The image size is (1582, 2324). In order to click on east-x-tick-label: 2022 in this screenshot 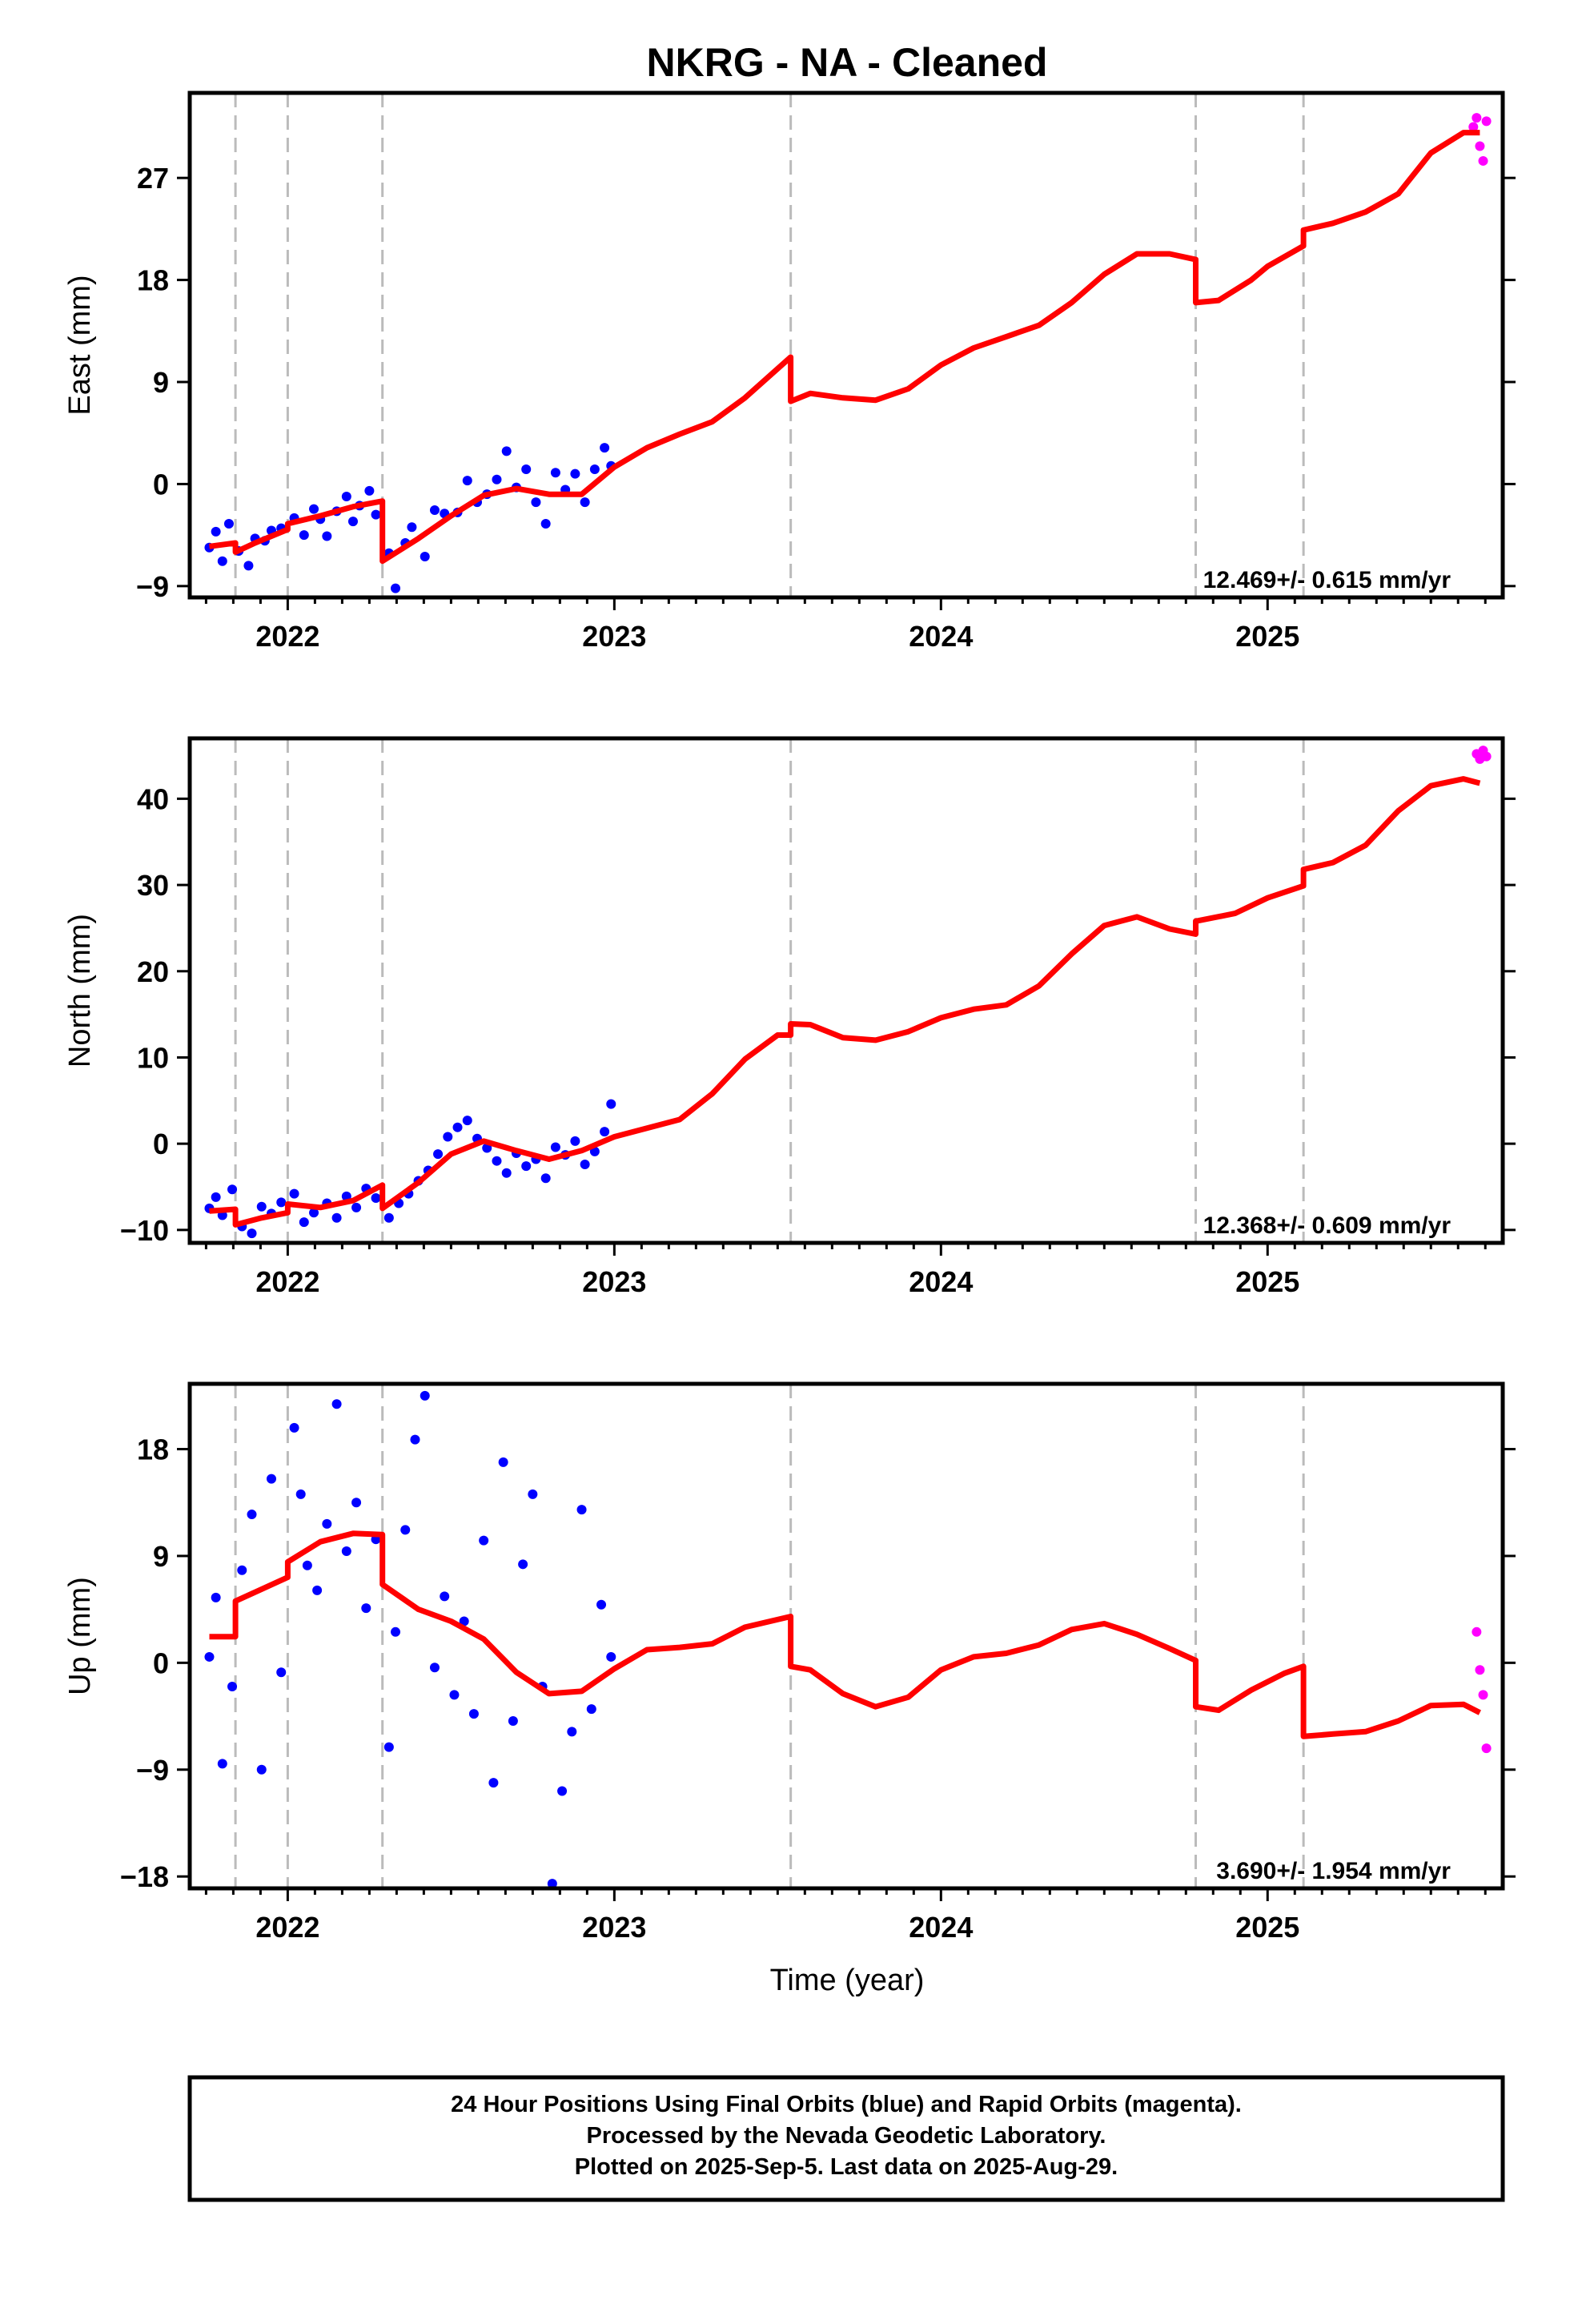, I will do `click(287, 636)`.